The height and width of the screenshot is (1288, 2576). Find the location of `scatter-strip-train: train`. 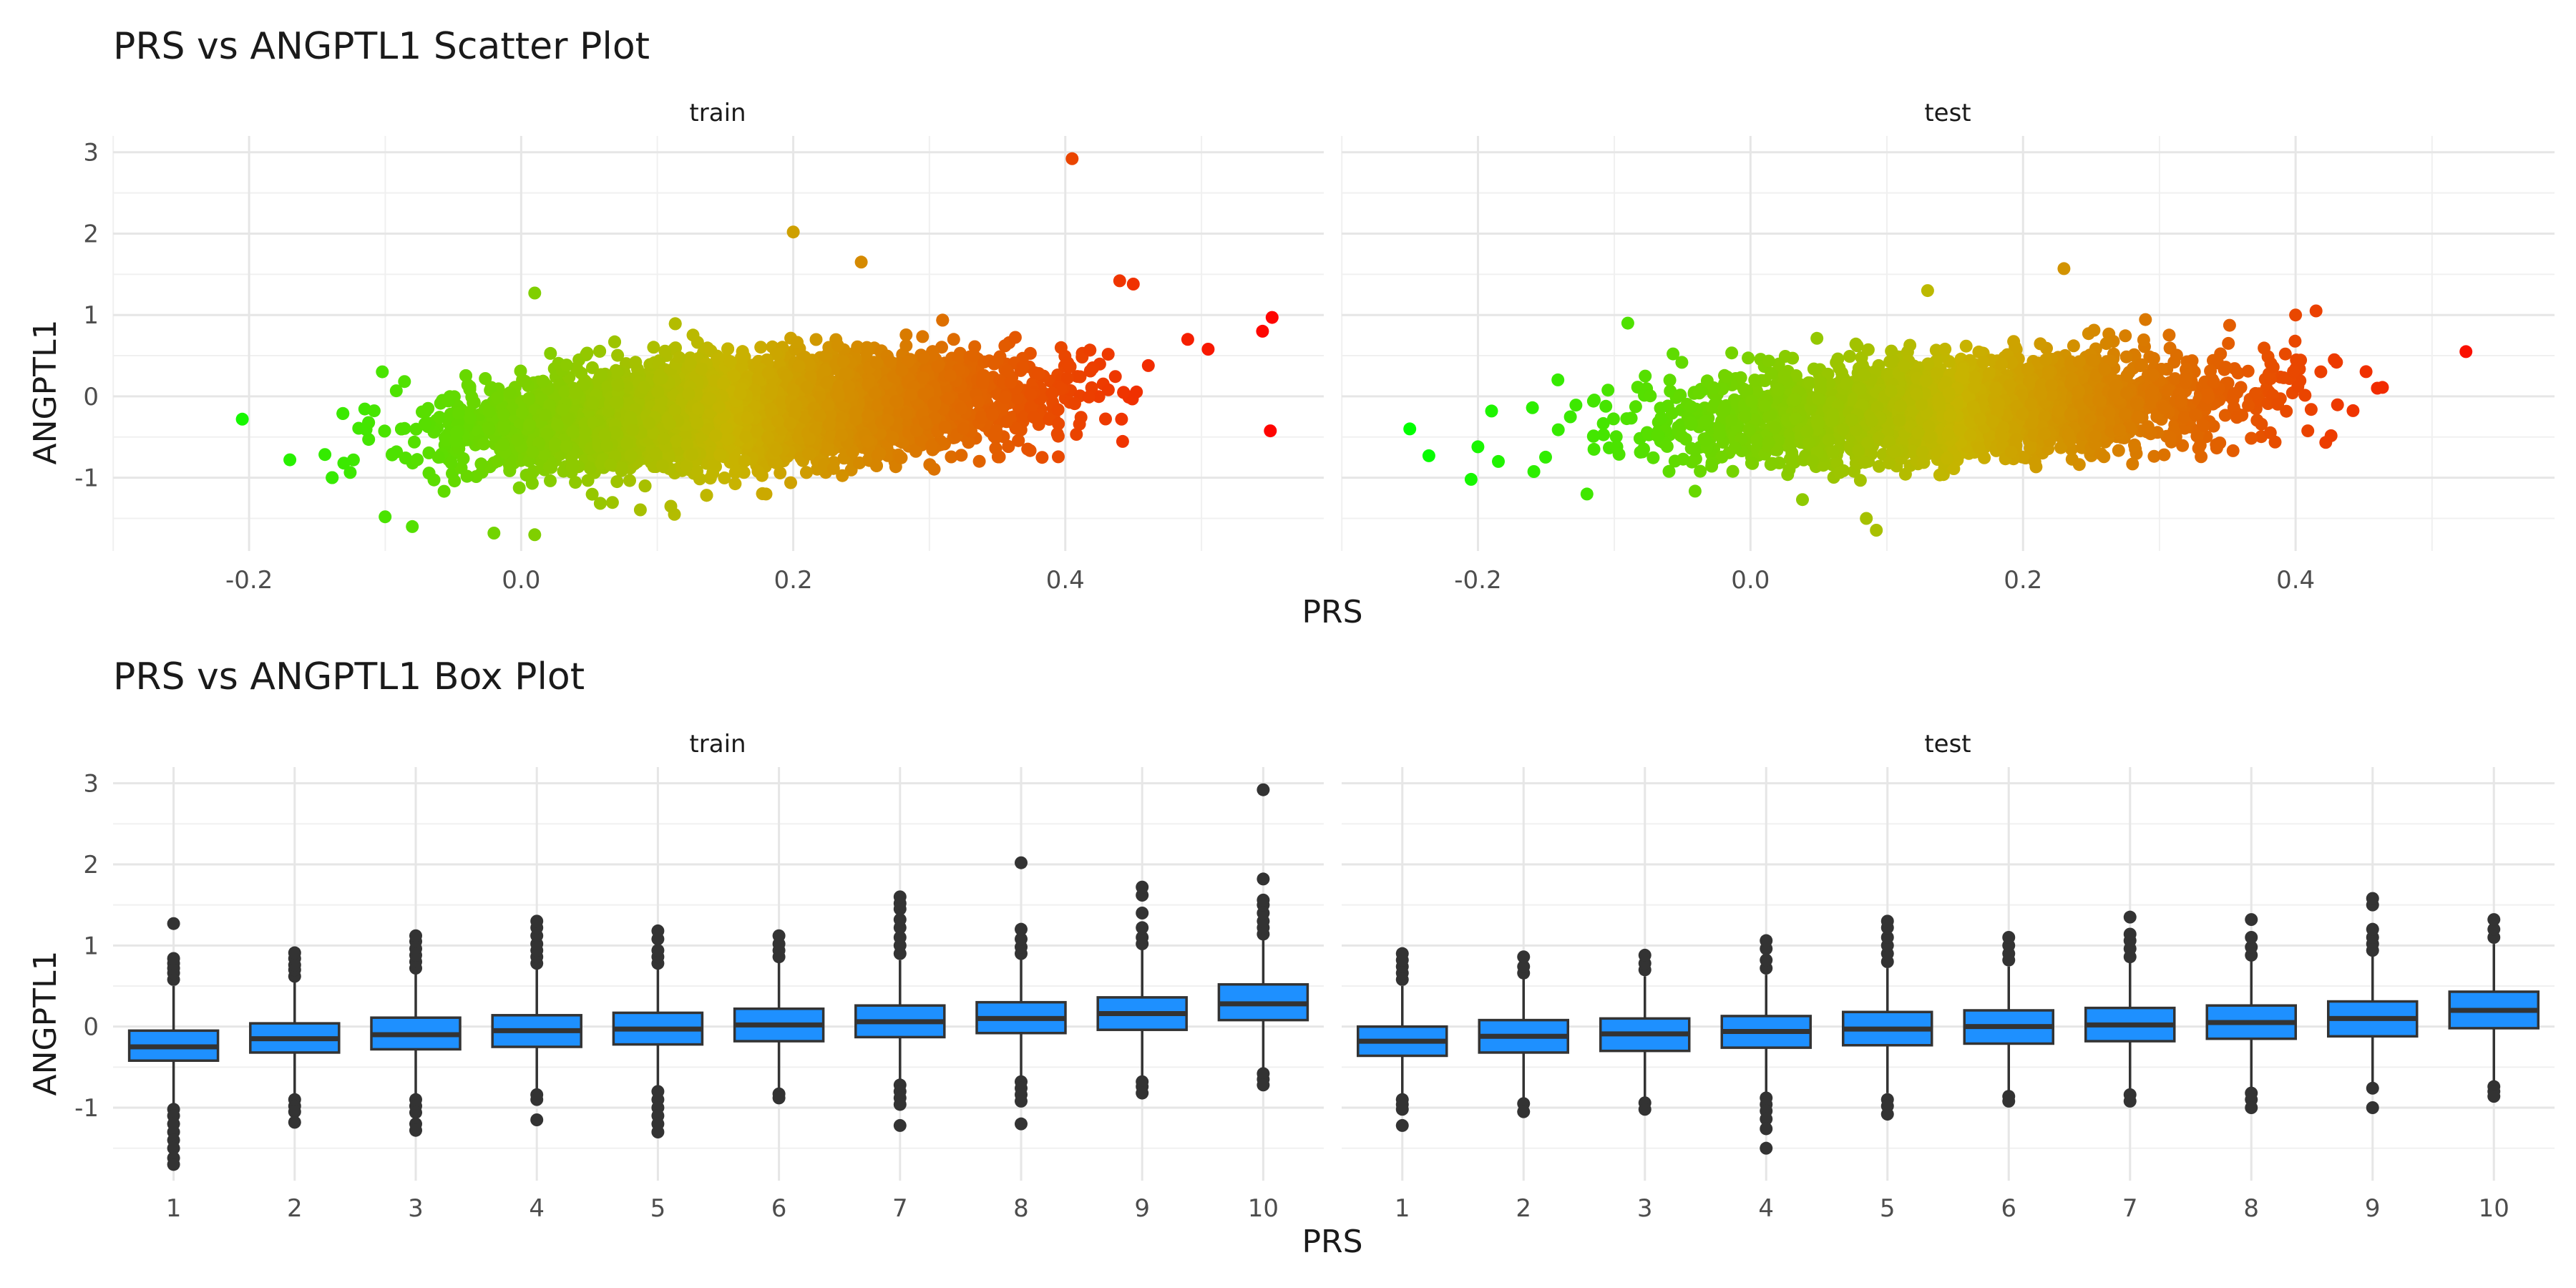

scatter-strip-train: train is located at coordinates (717, 113).